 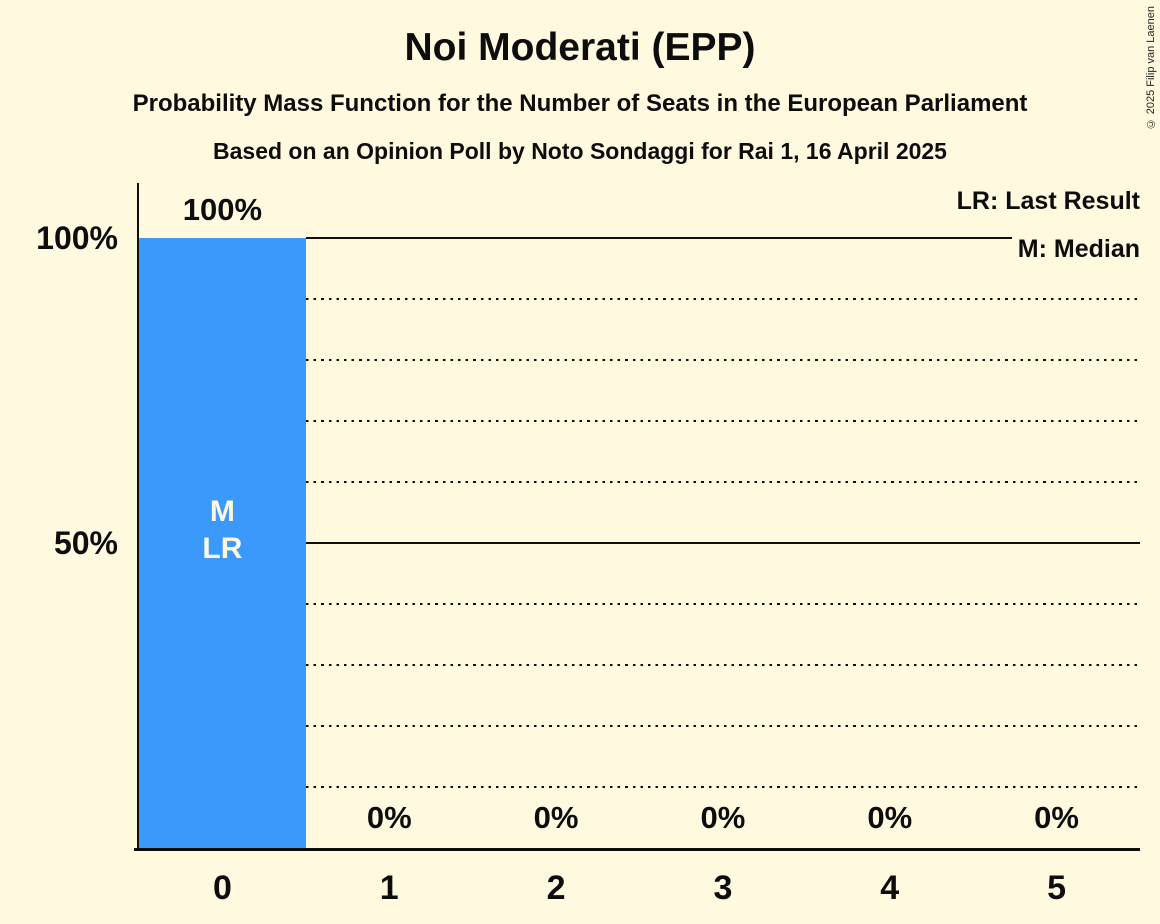 I want to click on legend-median: M: Median, so click(x=1075, y=249).